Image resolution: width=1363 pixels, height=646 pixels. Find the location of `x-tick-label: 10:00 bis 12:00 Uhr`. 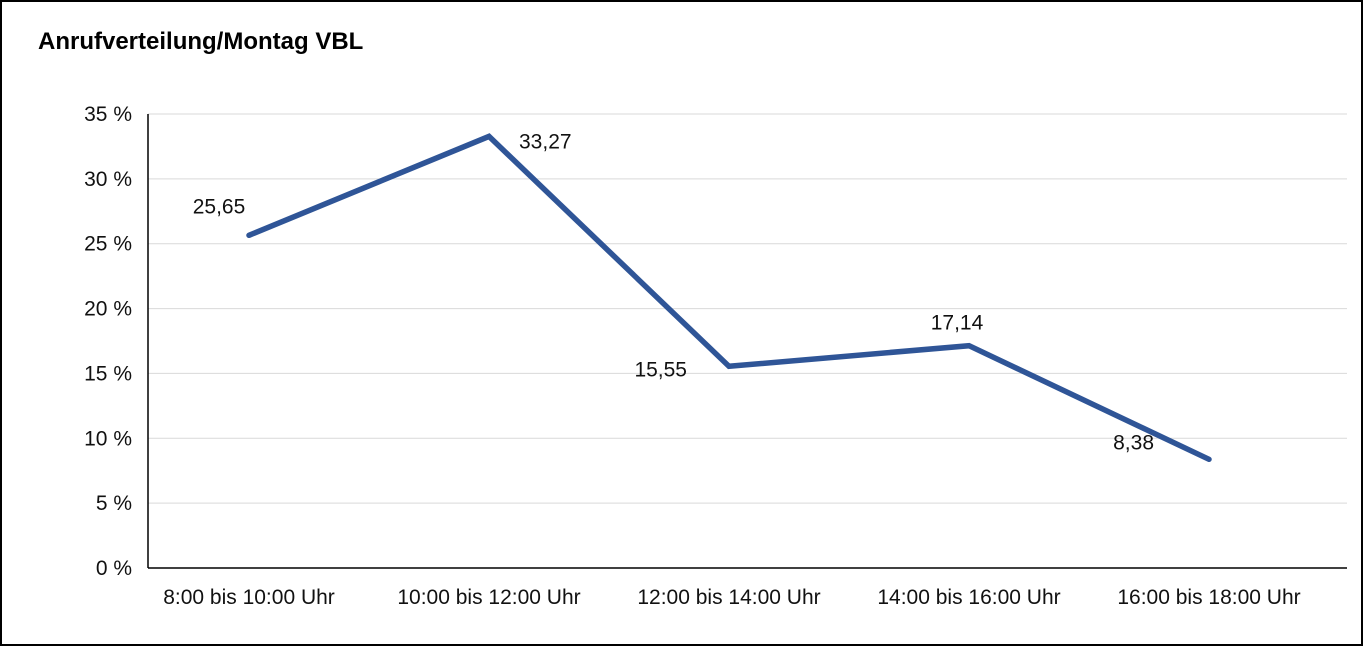

x-tick-label: 10:00 bis 12:00 Uhr is located at coordinates (488, 597).